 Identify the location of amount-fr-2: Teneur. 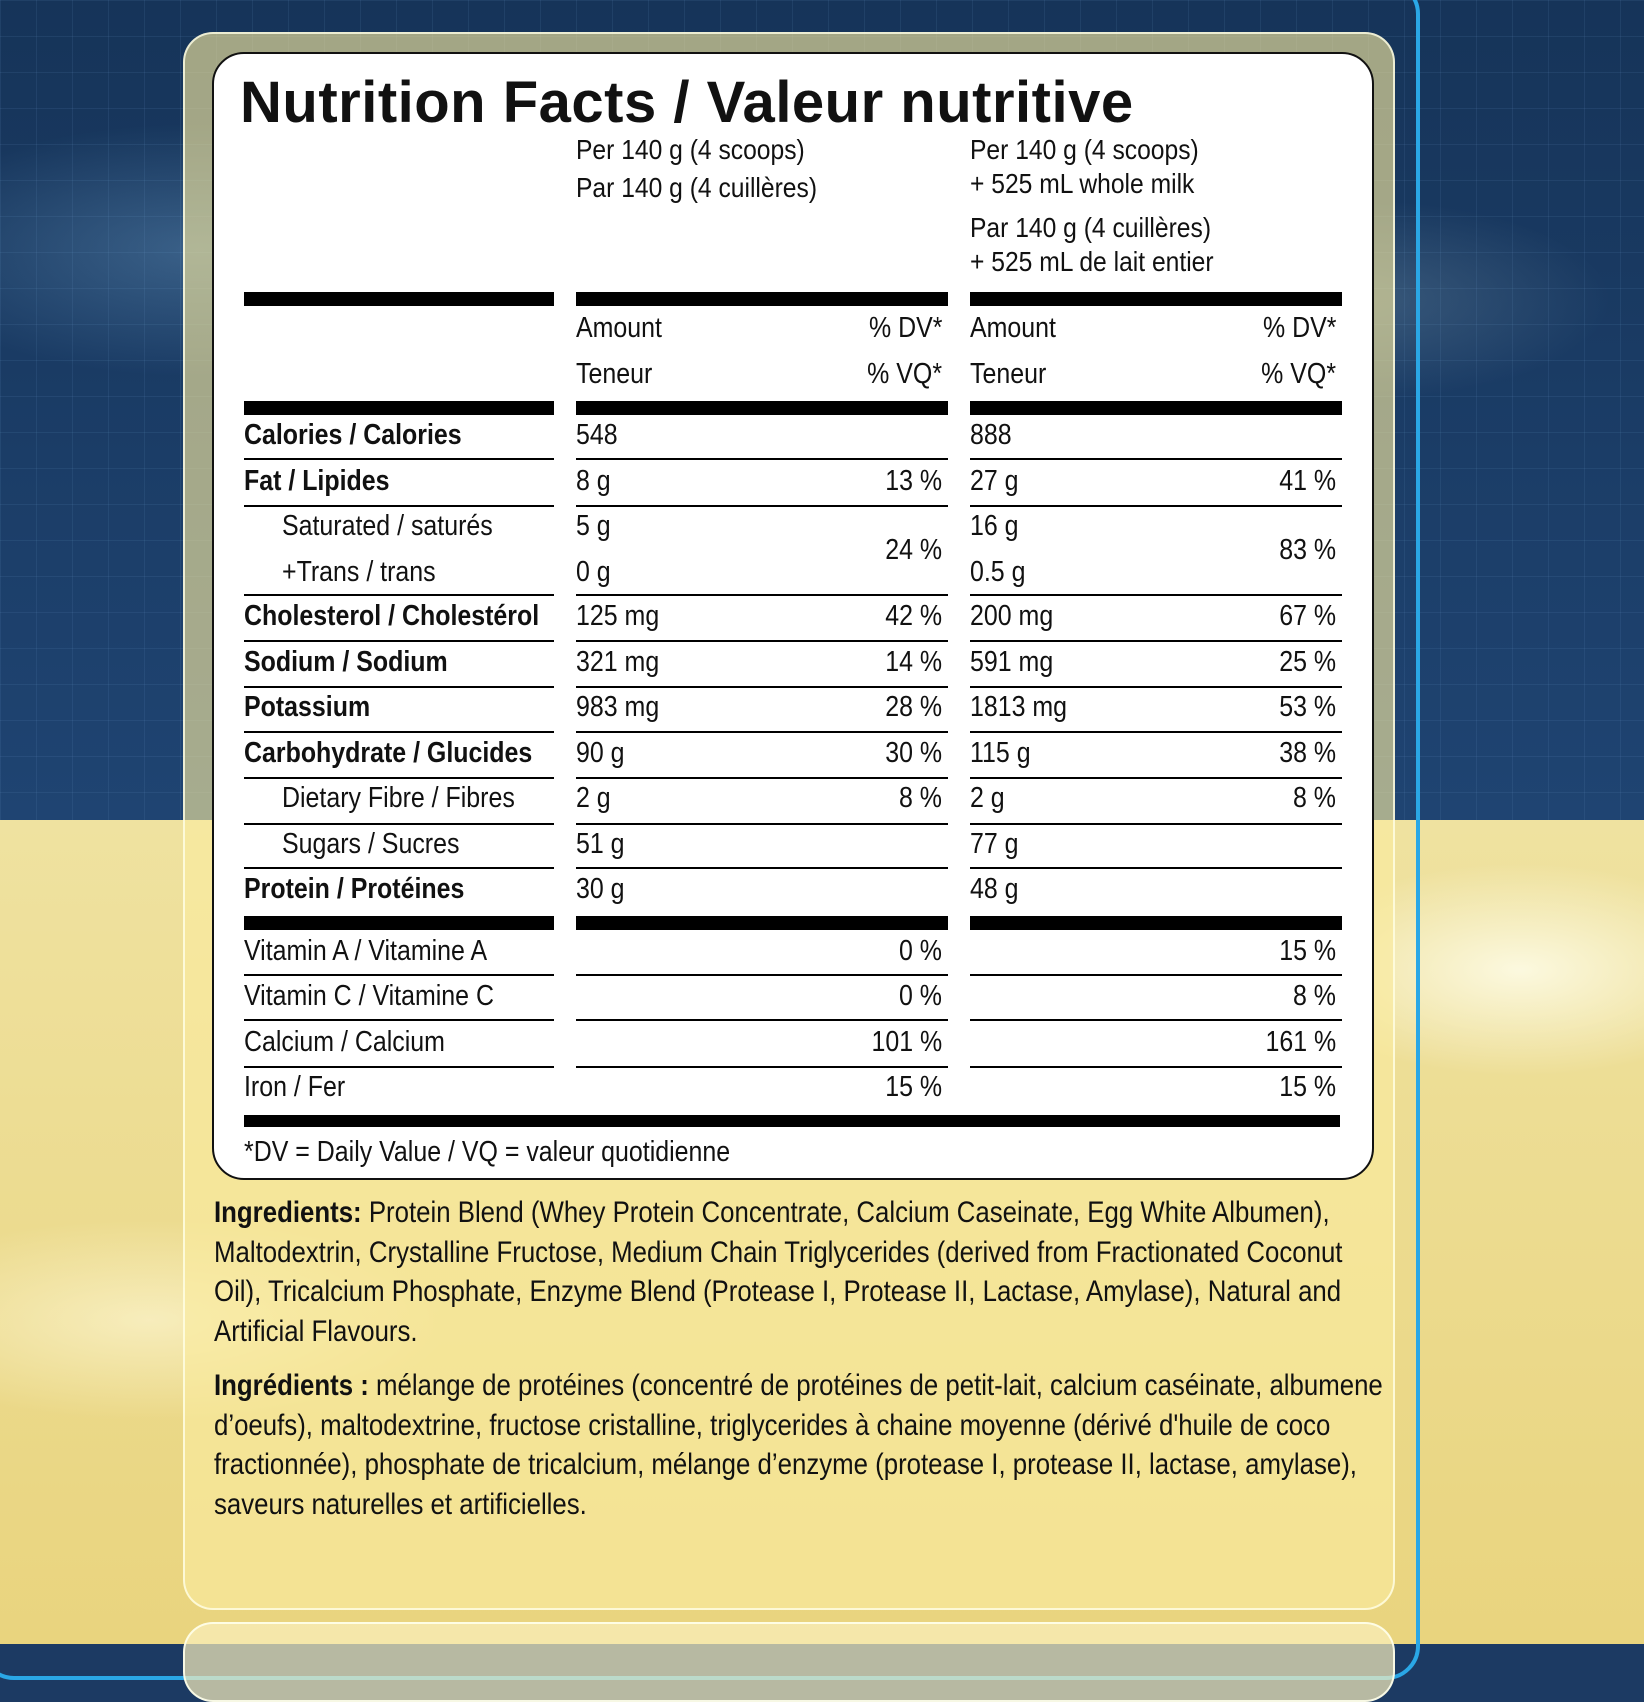
(1008, 374).